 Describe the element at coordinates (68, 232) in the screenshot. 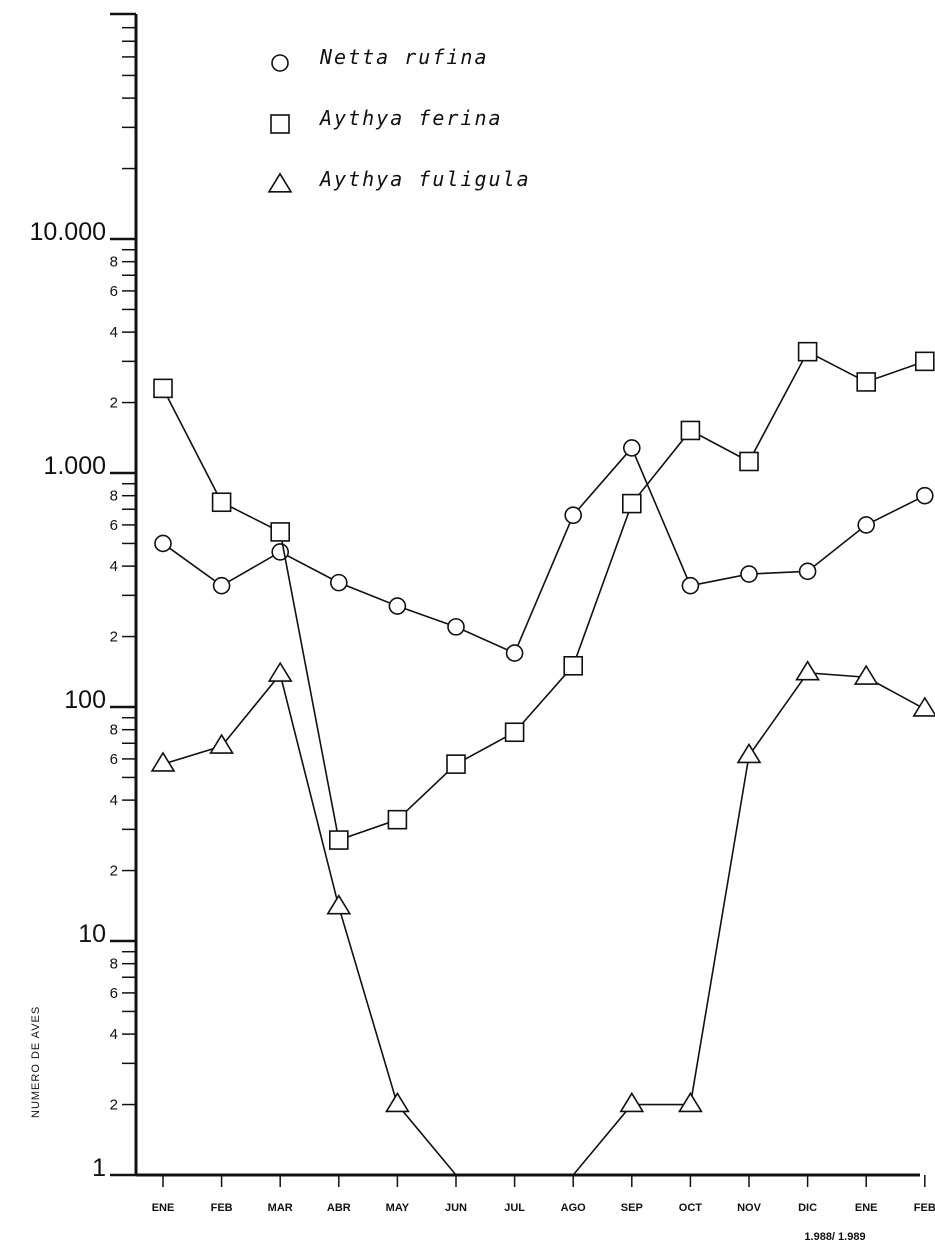

I see `y-major-tick-label: 10.000` at that location.